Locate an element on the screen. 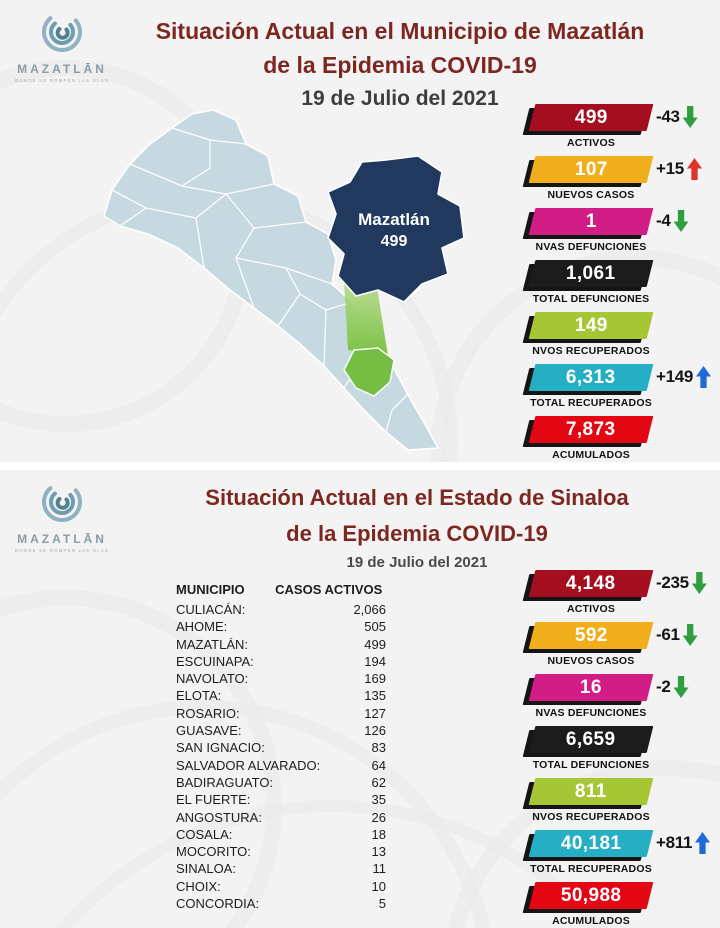  stat-value: 16 is located at coordinates (591, 687).